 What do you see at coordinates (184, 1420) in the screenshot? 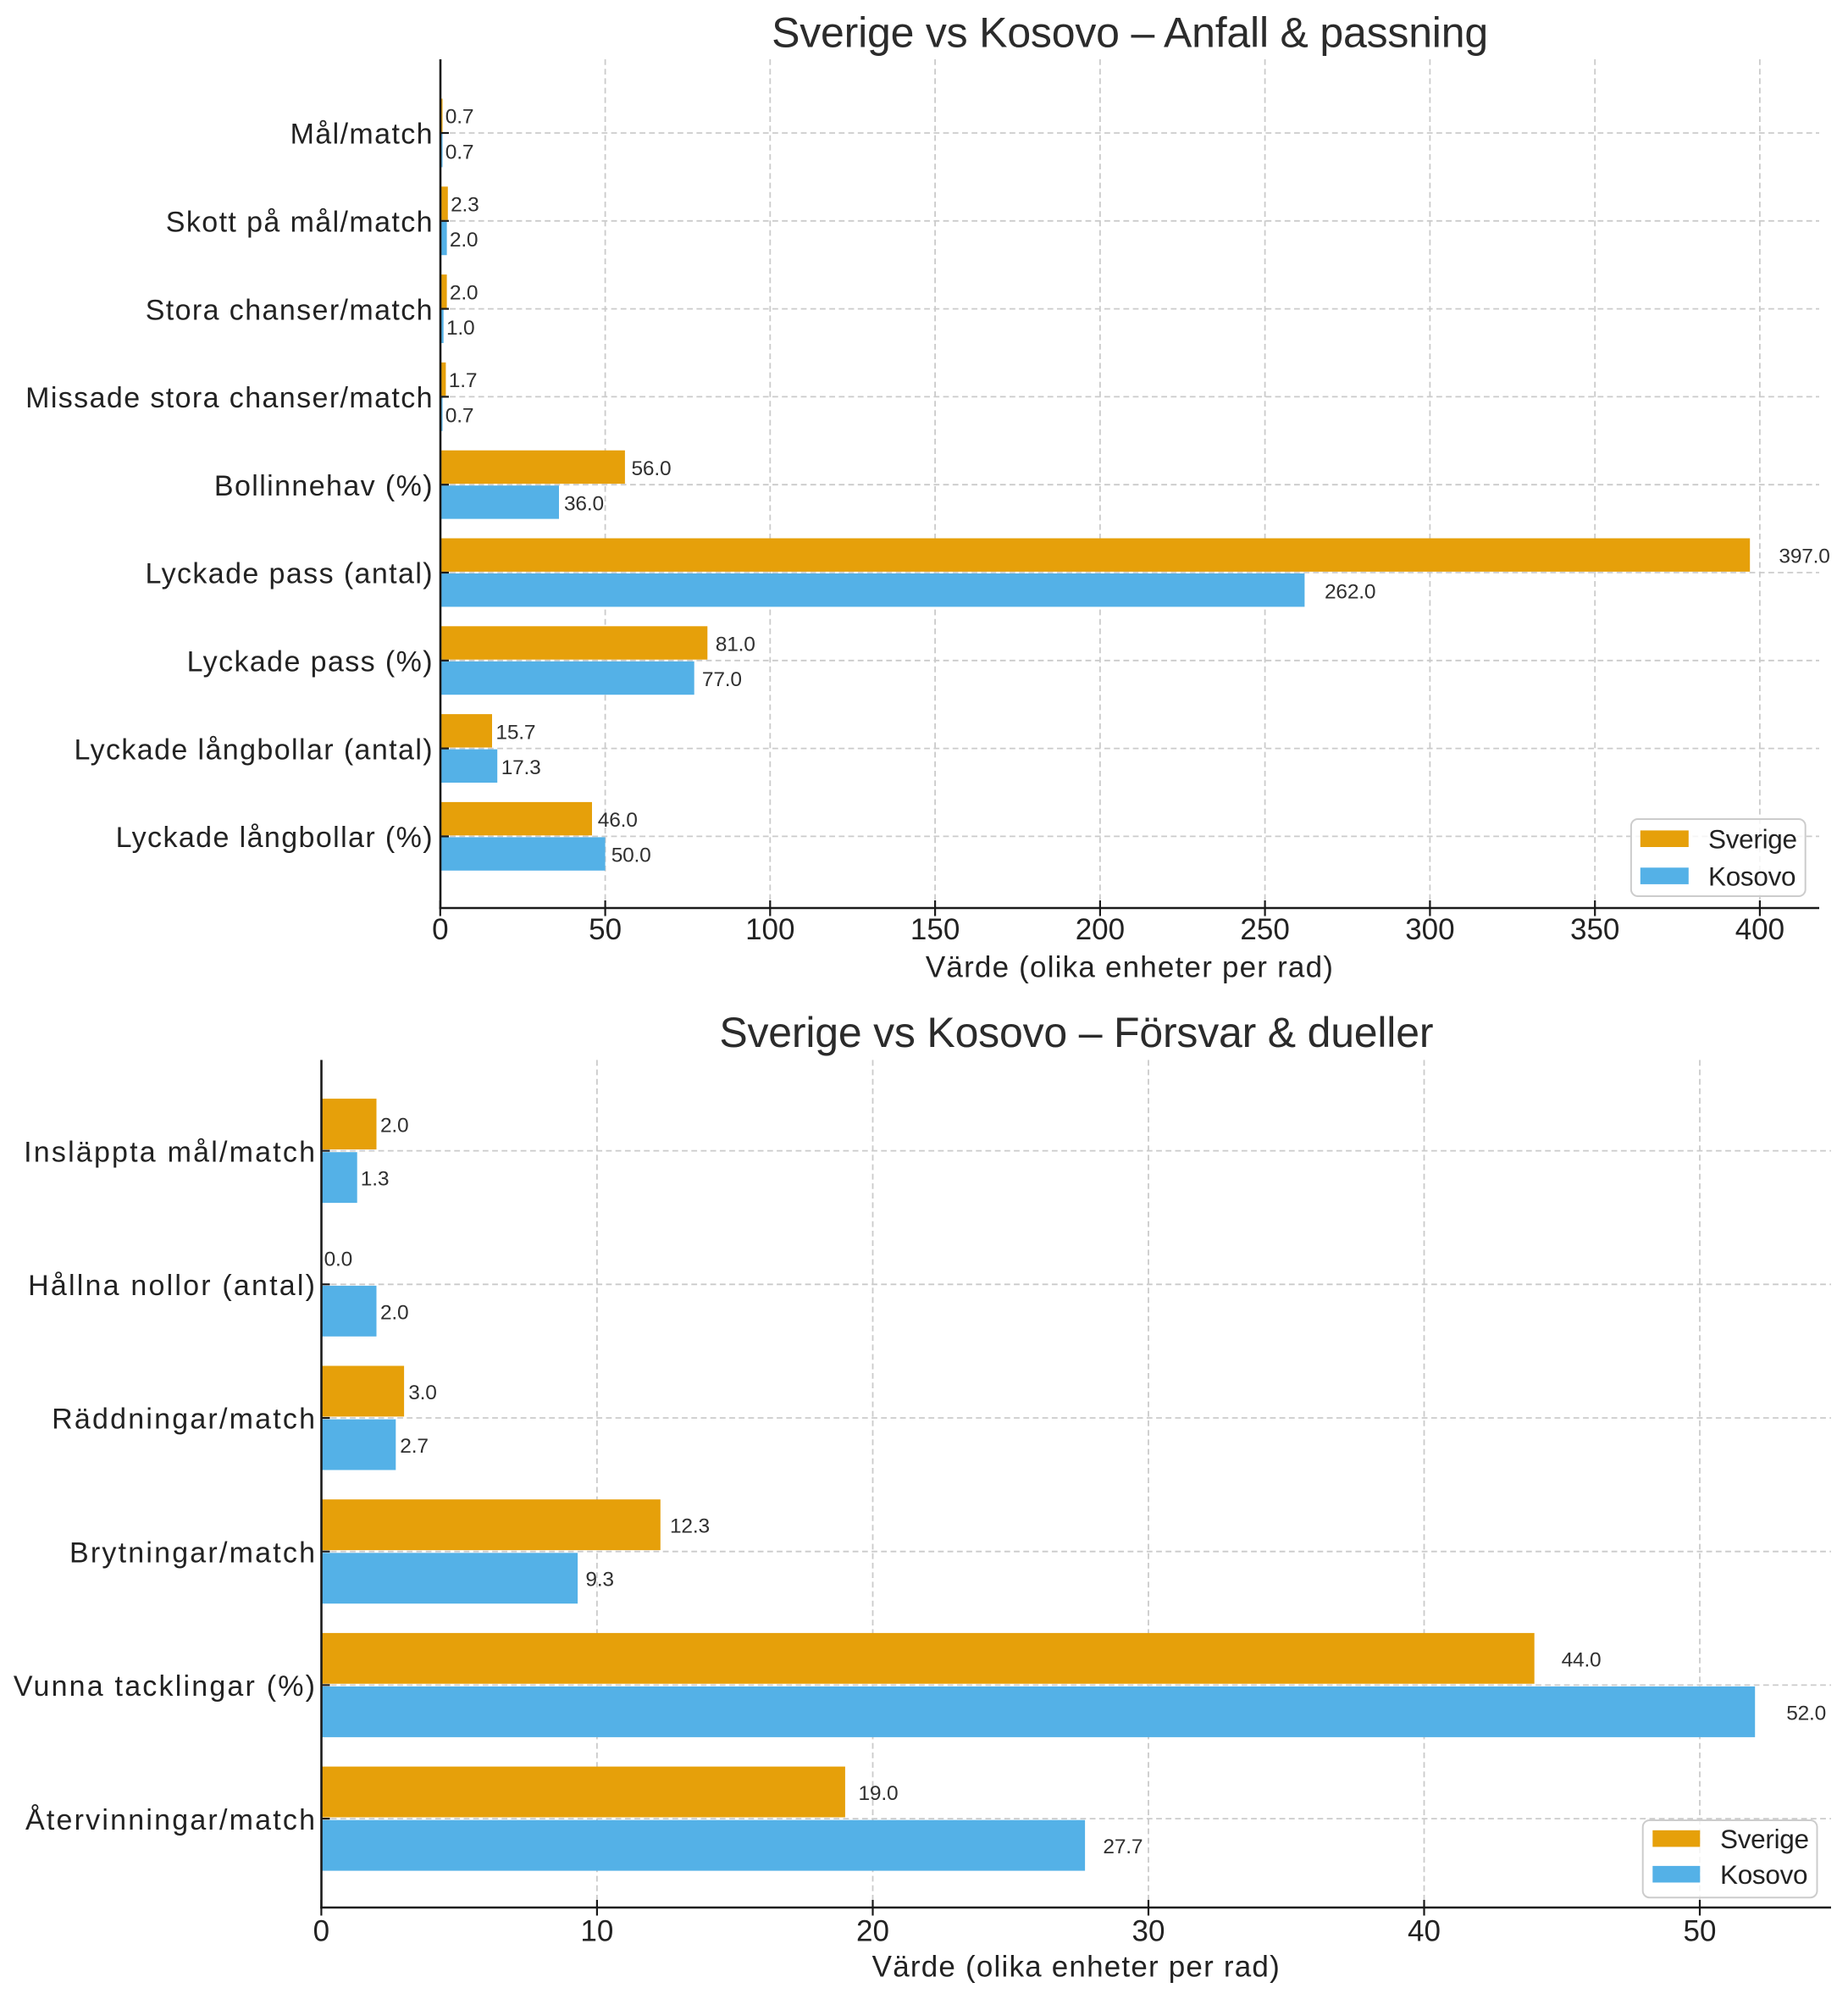
I see `svg-text: Räddningar/match` at bounding box center [184, 1420].